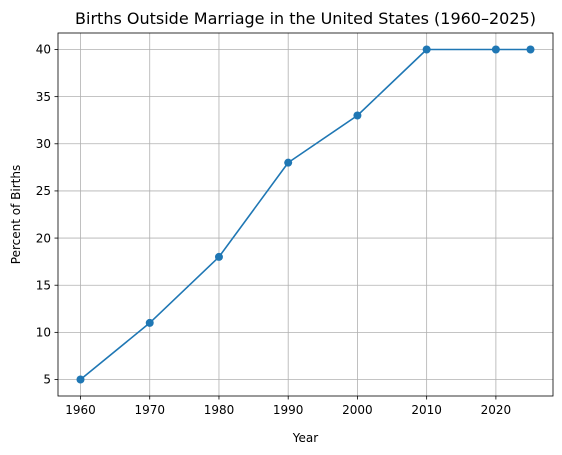  What do you see at coordinates (149, 410) in the screenshot?
I see `x-tick-label: 1970` at bounding box center [149, 410].